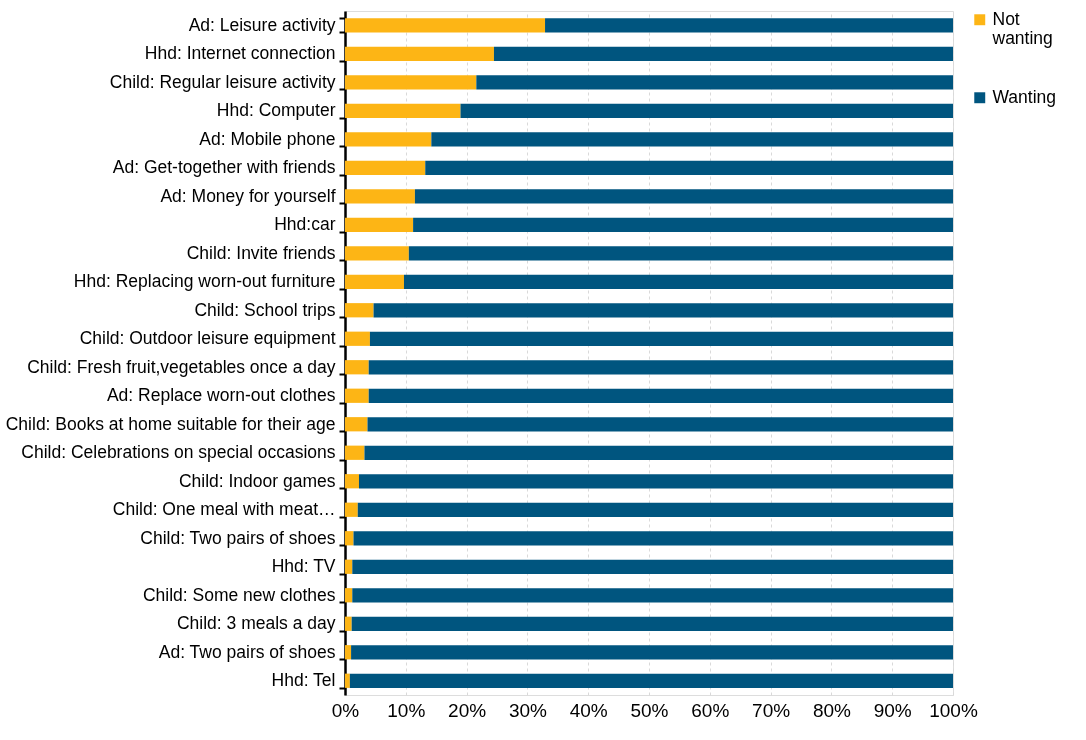 The width and height of the screenshot is (1086, 740). I want to click on y-tick-label: Hhd: Replacing worn-out furniture, so click(204, 281).